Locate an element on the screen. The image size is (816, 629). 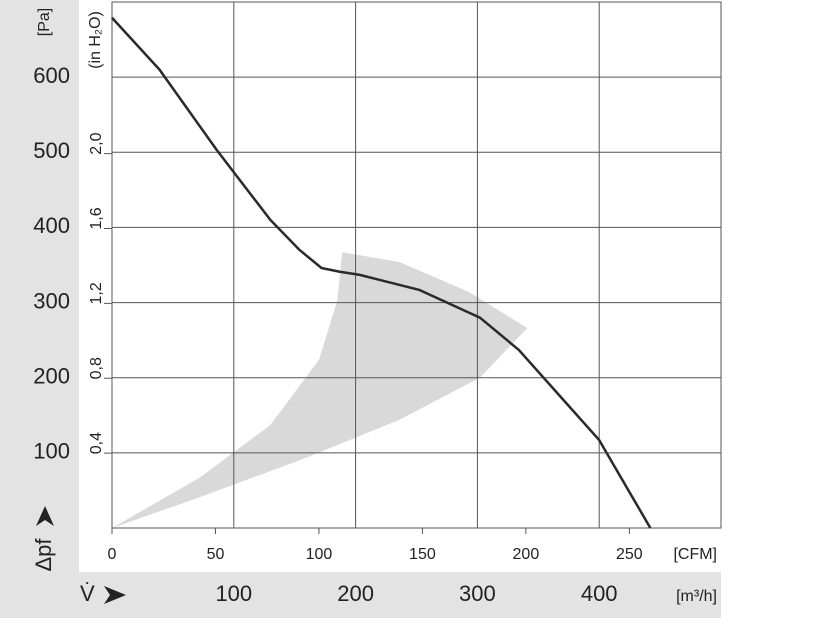
x-arrow is located at coordinates (115, 595).